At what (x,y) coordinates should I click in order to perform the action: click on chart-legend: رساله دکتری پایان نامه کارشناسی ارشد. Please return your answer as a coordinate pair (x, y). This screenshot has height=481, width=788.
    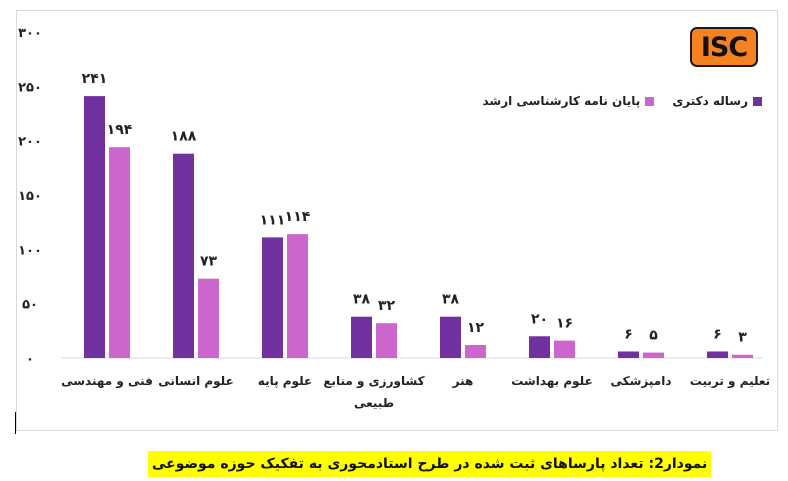
    Looking at the image, I should click on (622, 101).